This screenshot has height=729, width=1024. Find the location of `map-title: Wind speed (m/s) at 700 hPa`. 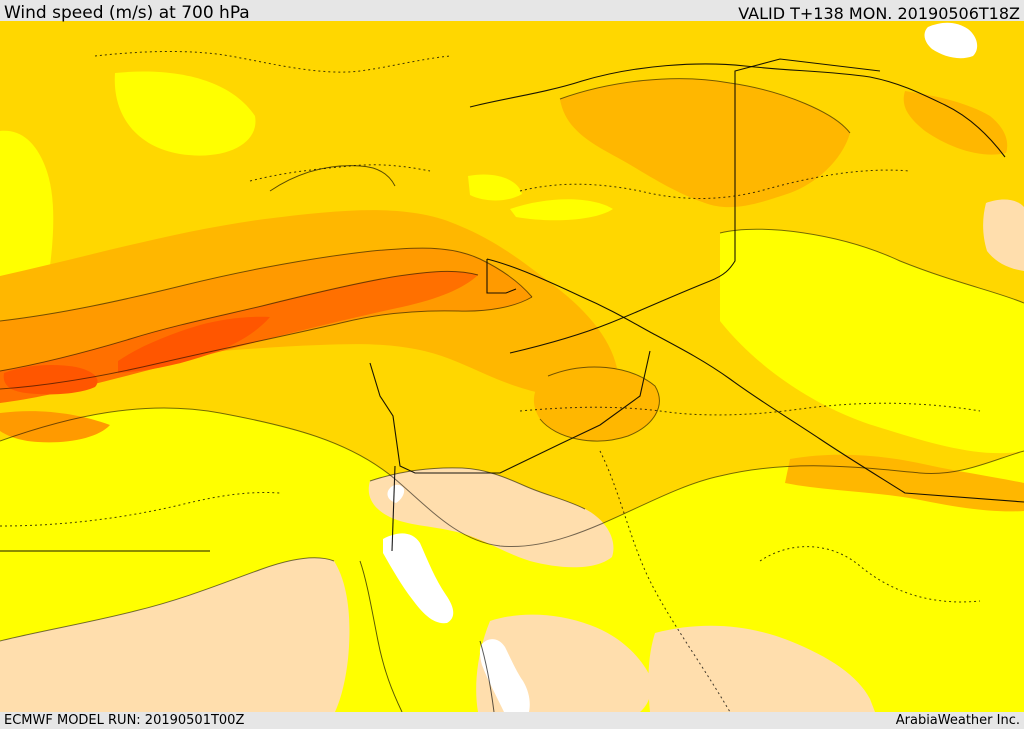

map-title: Wind speed (m/s) at 700 hPa is located at coordinates (127, 13).